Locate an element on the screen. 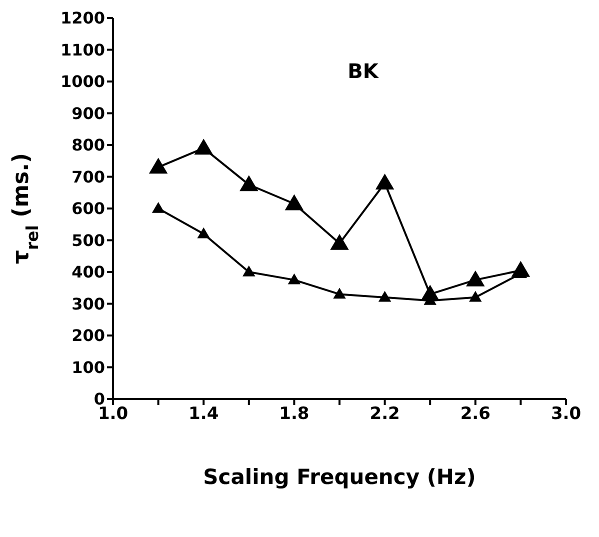  x-tick-label: 2.2 is located at coordinates (385, 414).